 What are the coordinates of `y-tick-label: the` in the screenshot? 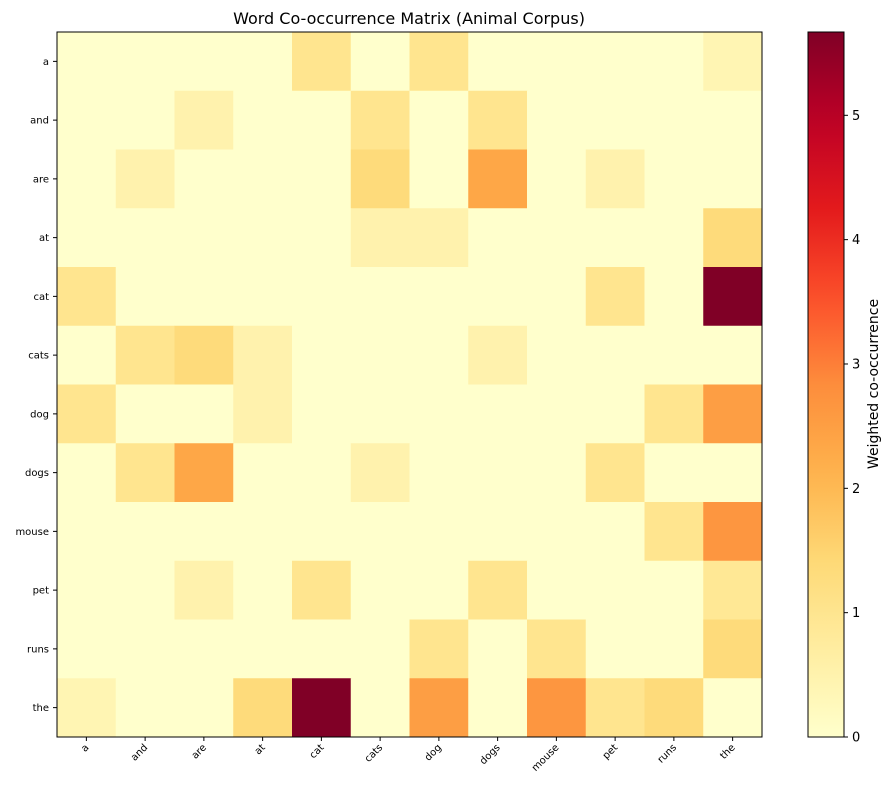 It's located at (41, 708).